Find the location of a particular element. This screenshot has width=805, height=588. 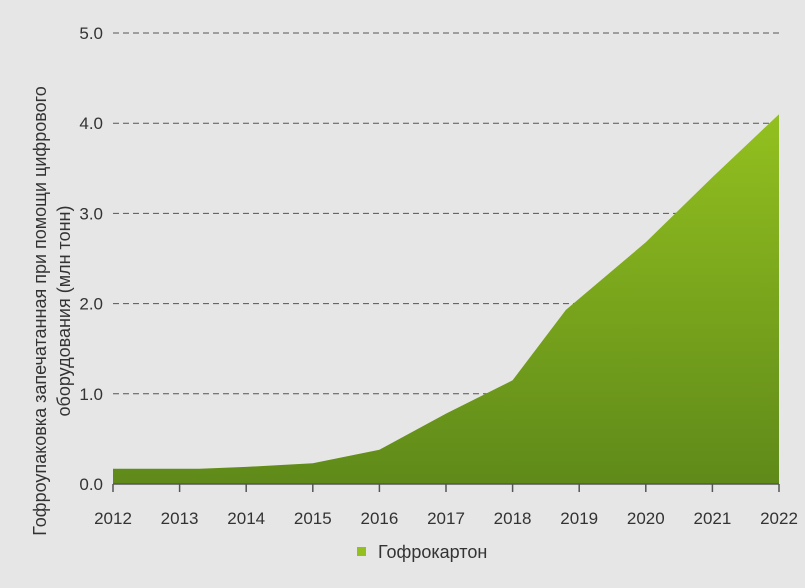

y-tick-label: 4.0 is located at coordinates (91, 123).